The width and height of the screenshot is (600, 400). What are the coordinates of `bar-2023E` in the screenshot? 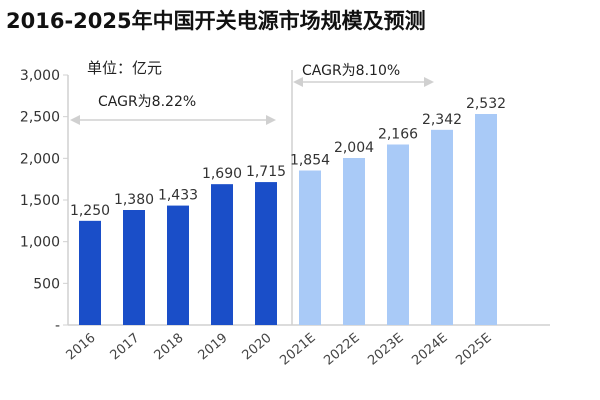 It's located at (398, 234).